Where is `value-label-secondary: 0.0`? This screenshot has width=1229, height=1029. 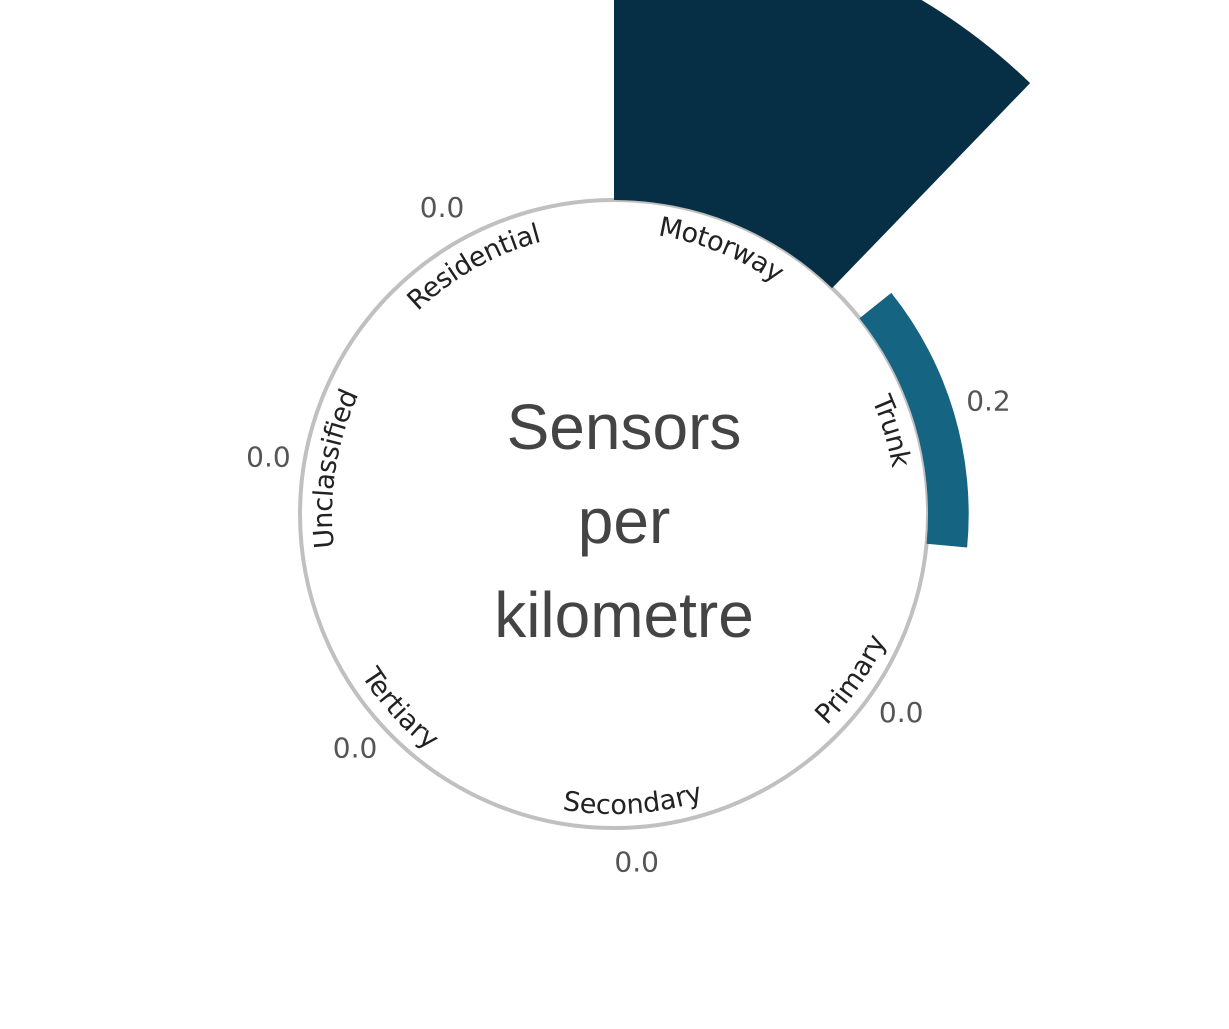 value-label-secondary: 0.0 is located at coordinates (636, 861).